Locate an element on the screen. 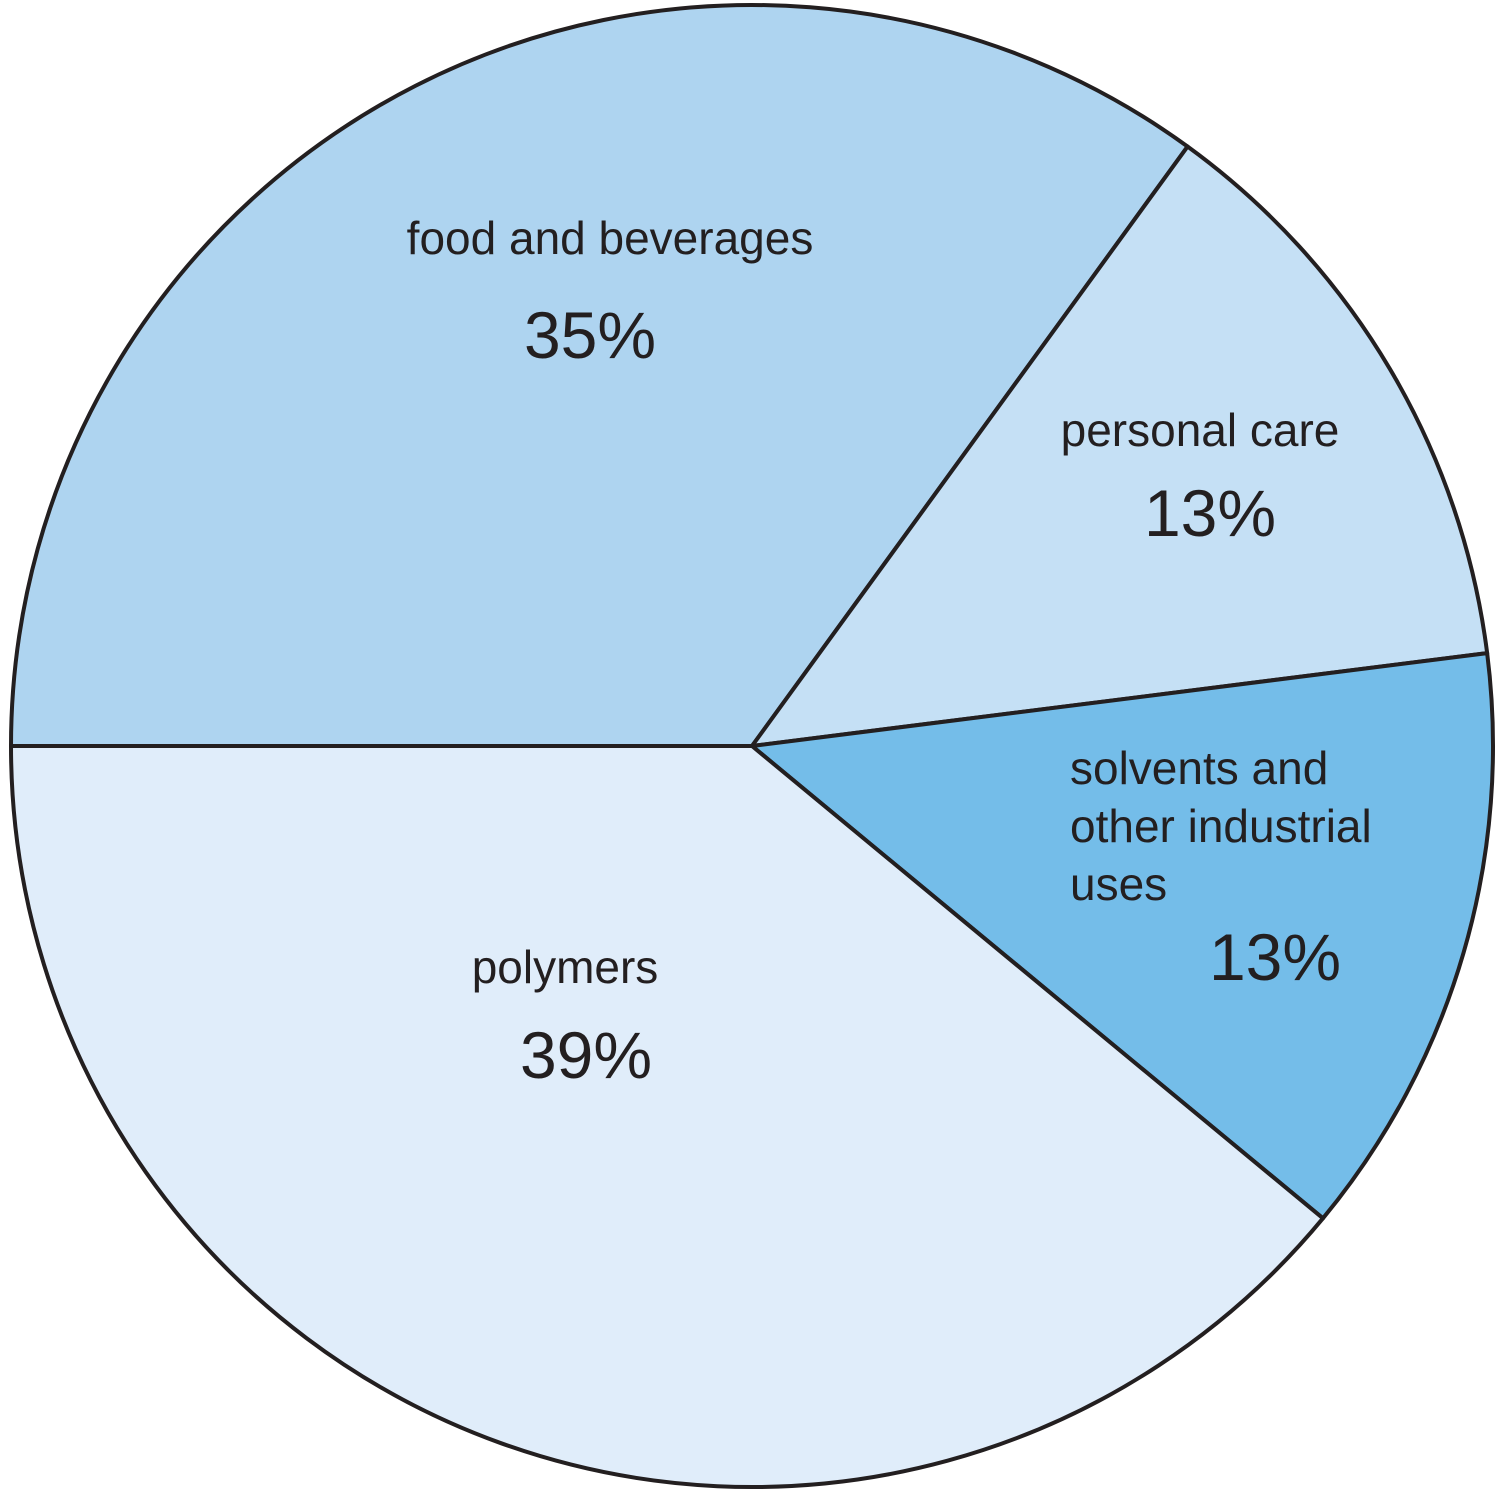 This screenshot has height=1500, width=1500. slice-label: solvents and other industrial uses is located at coordinates (1221, 826).